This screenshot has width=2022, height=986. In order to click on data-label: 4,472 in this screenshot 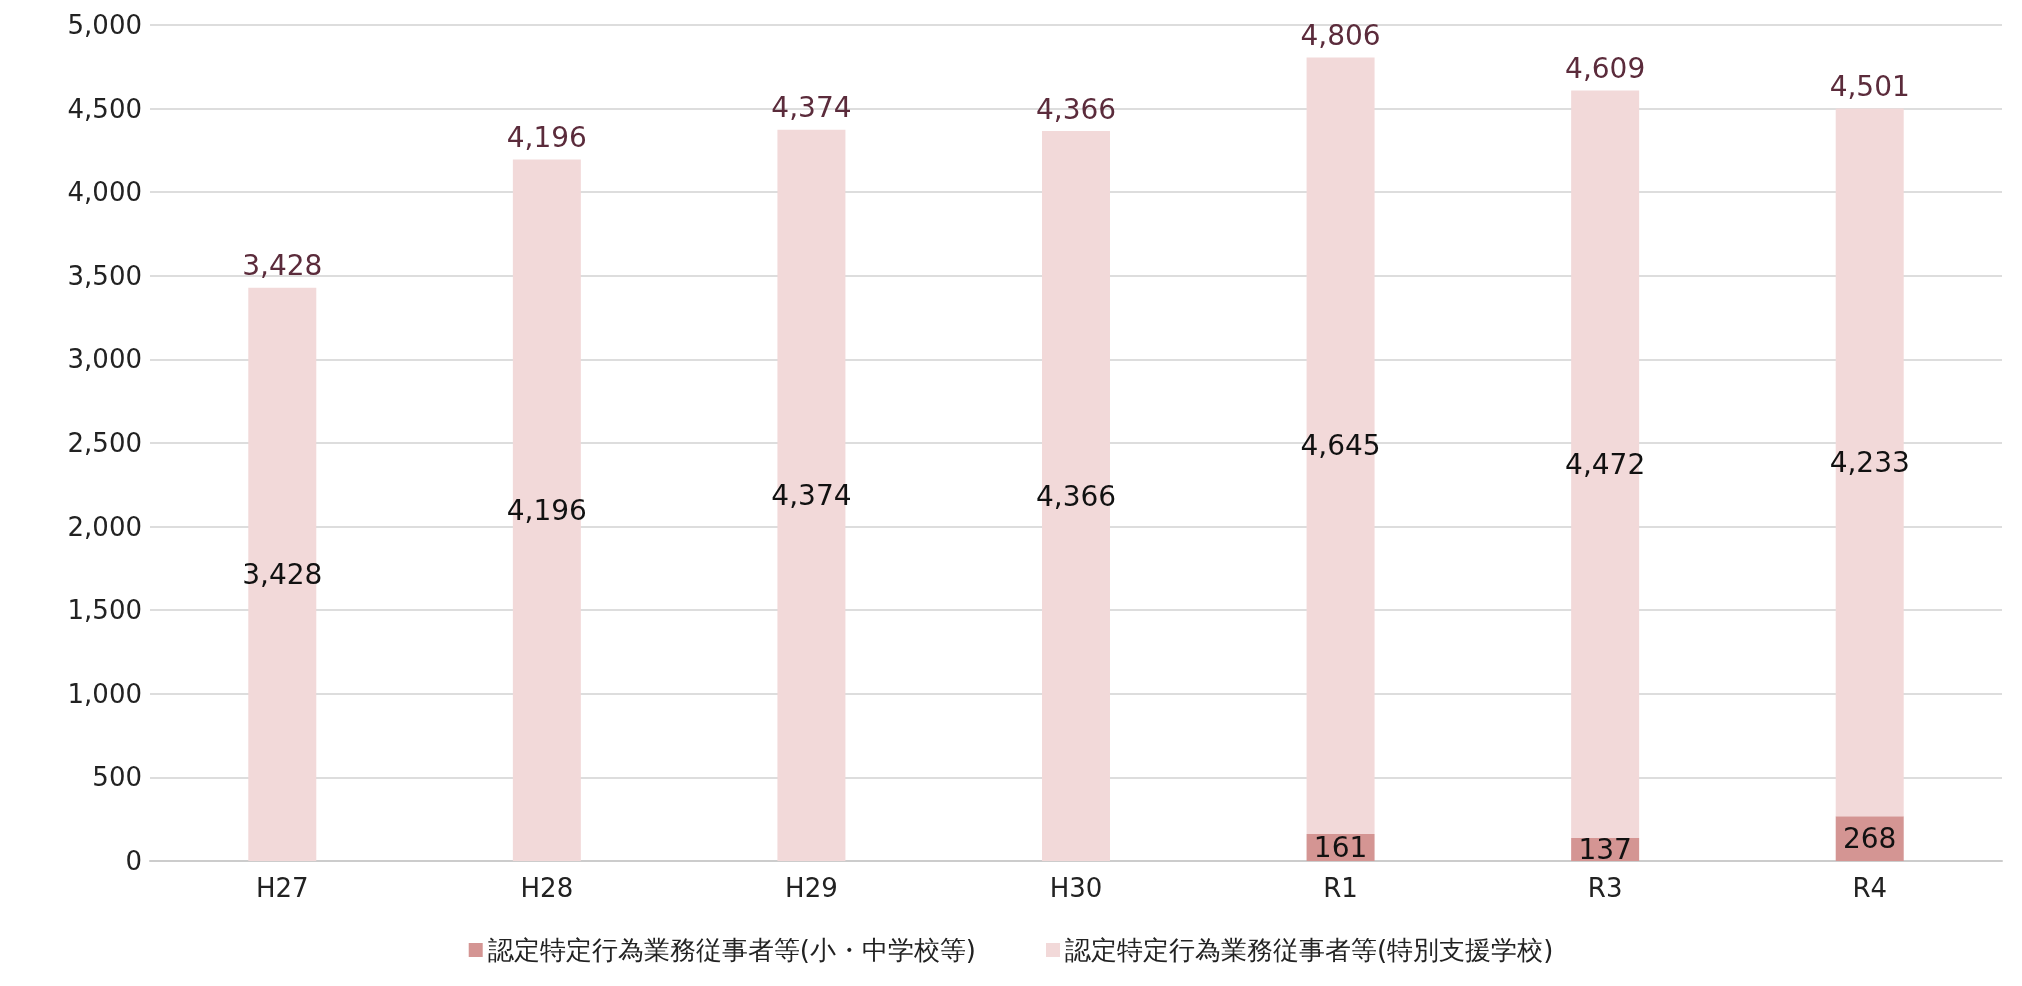, I will do `click(1605, 464)`.